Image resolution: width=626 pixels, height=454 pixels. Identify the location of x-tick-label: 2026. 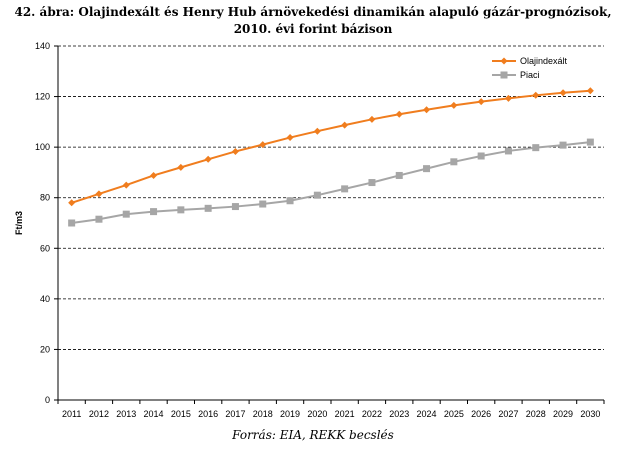
(481, 414).